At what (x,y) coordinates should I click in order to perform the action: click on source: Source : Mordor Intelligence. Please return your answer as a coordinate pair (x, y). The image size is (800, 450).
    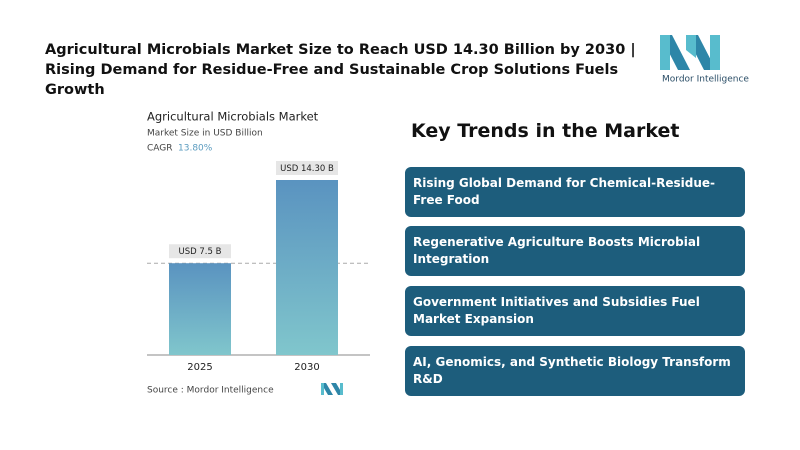
    Looking at the image, I should click on (210, 391).